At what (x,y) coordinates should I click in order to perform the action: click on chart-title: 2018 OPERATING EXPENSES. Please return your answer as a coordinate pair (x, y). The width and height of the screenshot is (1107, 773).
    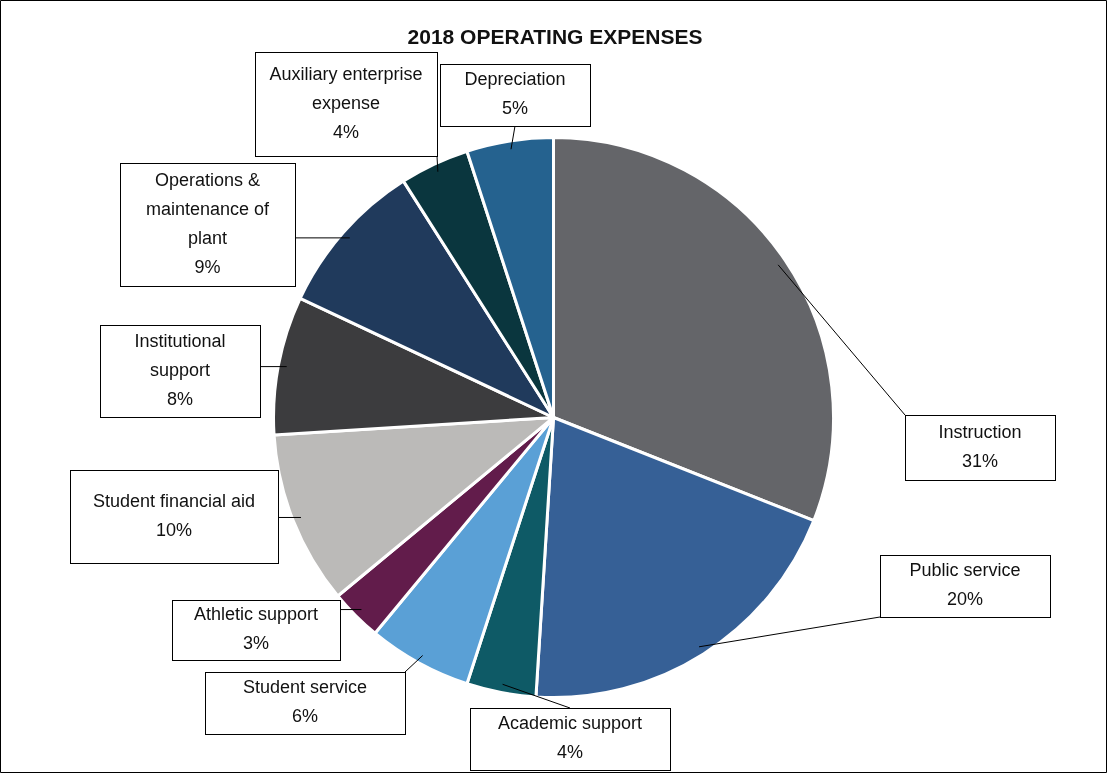
    Looking at the image, I should click on (555, 36).